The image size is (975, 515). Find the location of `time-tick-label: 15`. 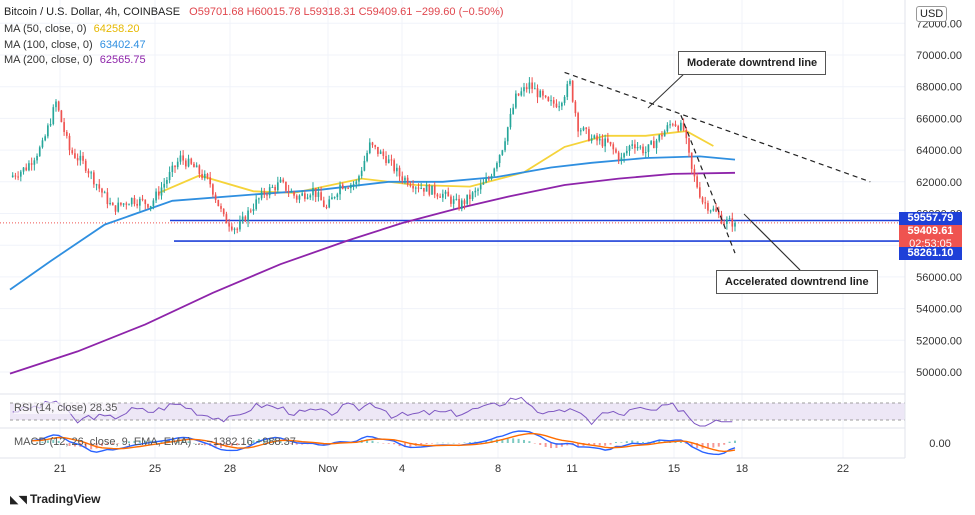

time-tick-label: 15 is located at coordinates (674, 469).